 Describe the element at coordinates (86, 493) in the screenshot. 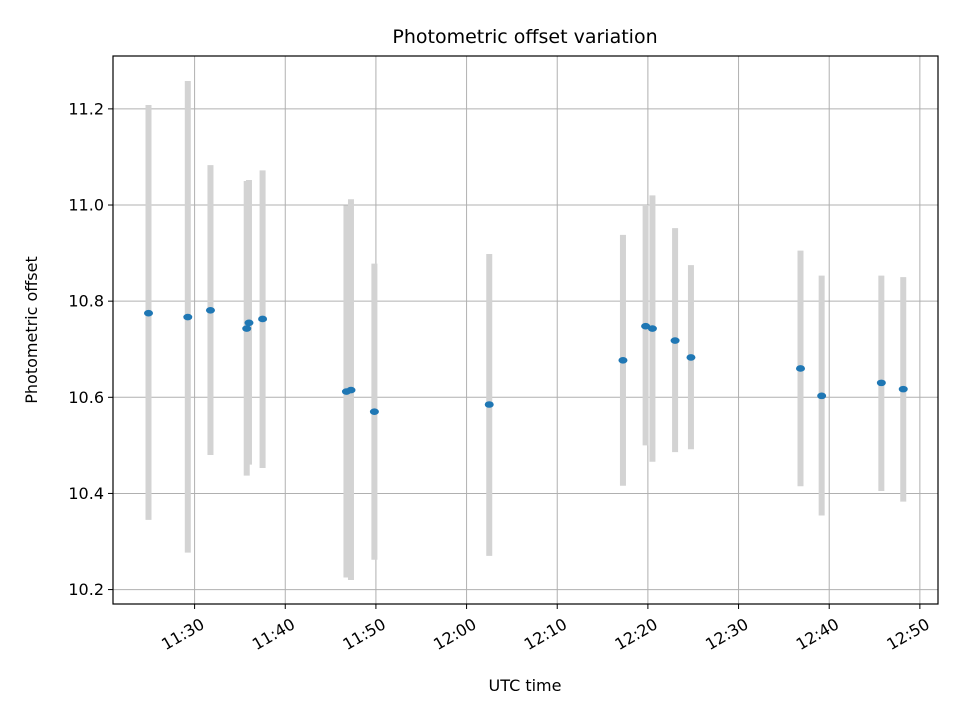

I see `y-tick-label: 10.4` at that location.